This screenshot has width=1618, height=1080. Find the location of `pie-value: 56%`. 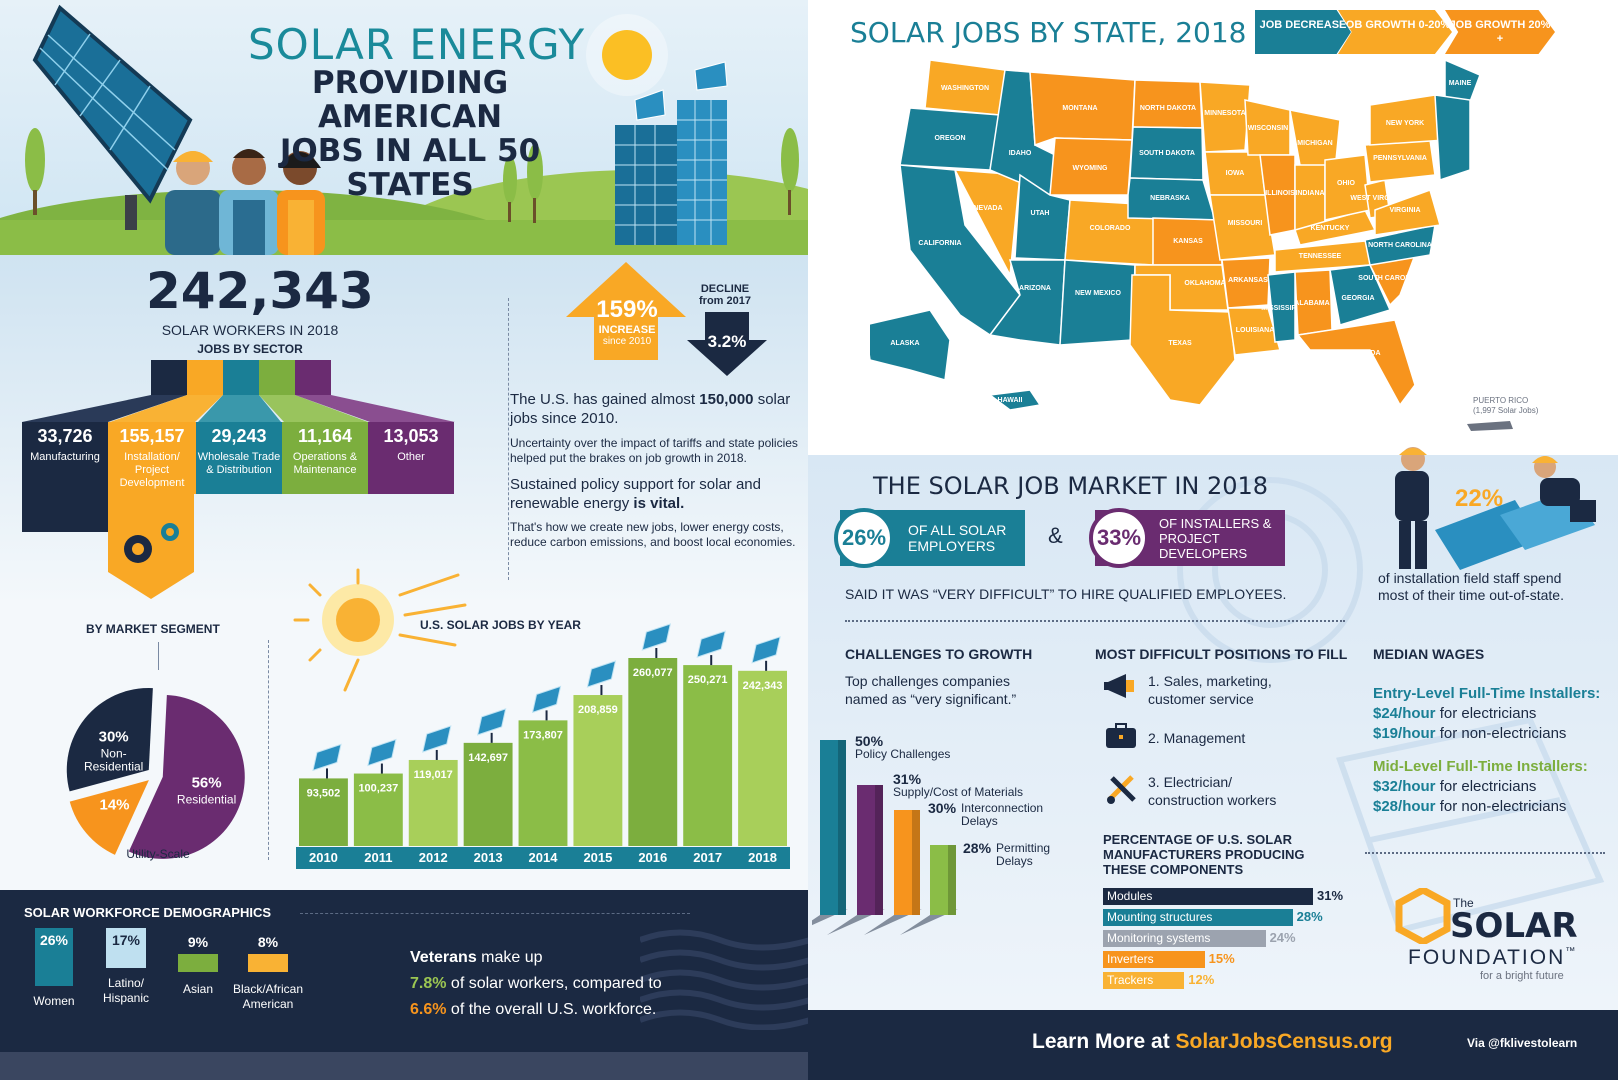

pie-value: 56% is located at coordinates (207, 783).